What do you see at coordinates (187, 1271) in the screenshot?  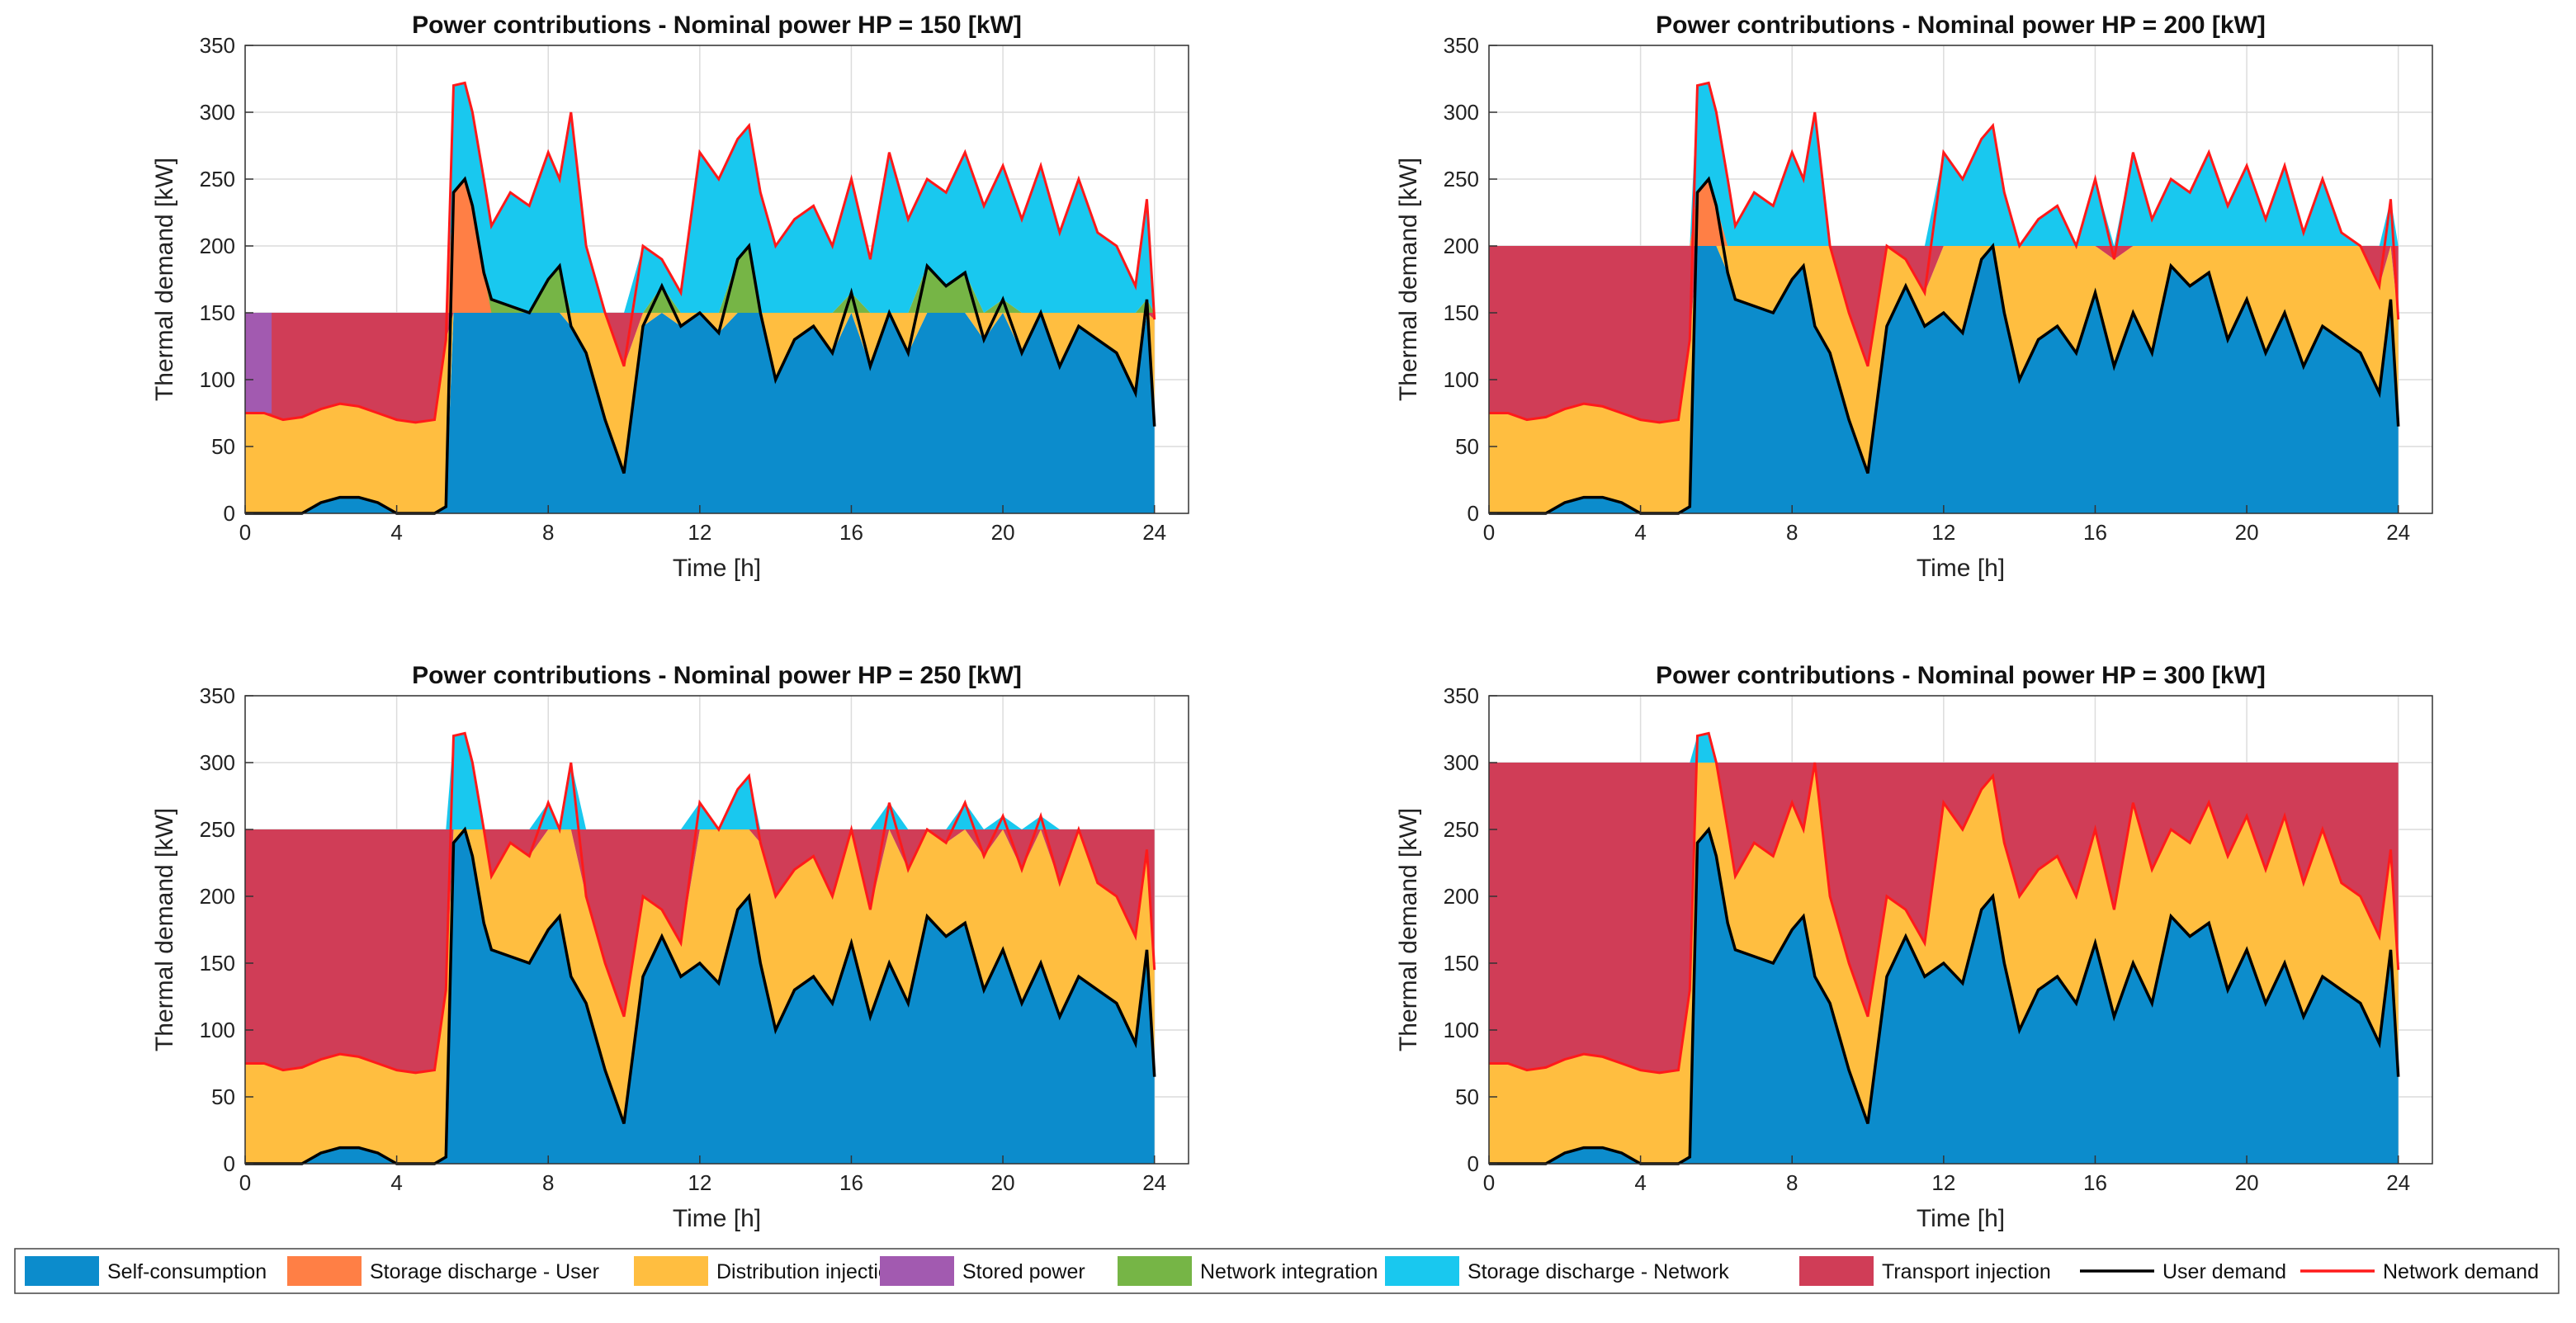 I see `legend-label: Self-consumption` at bounding box center [187, 1271].